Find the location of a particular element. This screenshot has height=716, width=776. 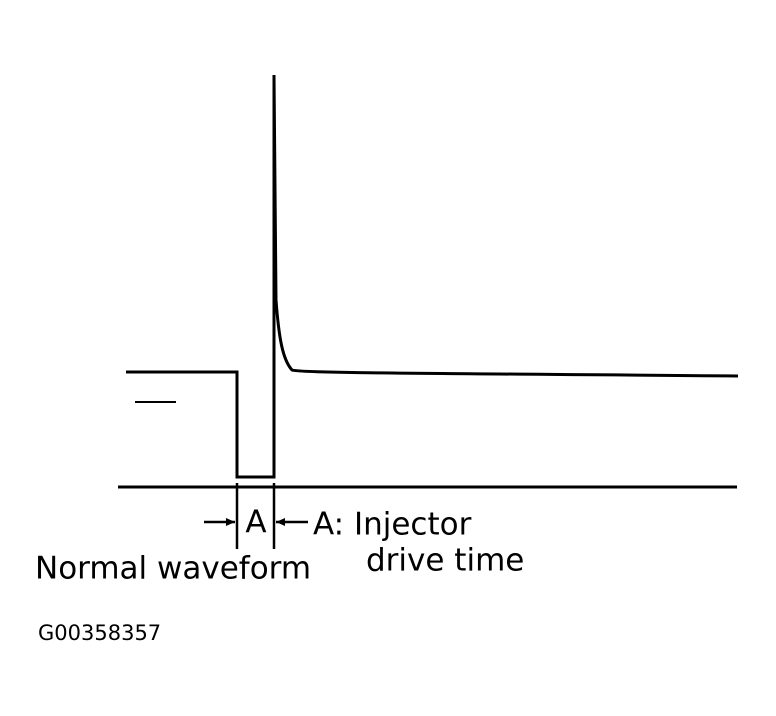

legend-line: A: Injector is located at coordinates (392, 525).